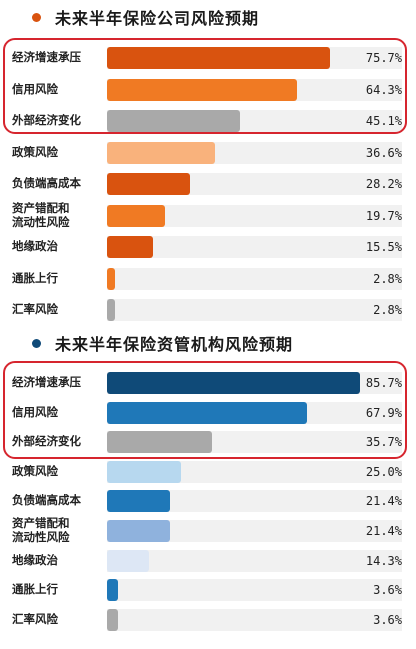 Image resolution: width=416 pixels, height=649 pixels. I want to click on value-label: 19.7%, so click(383, 215).